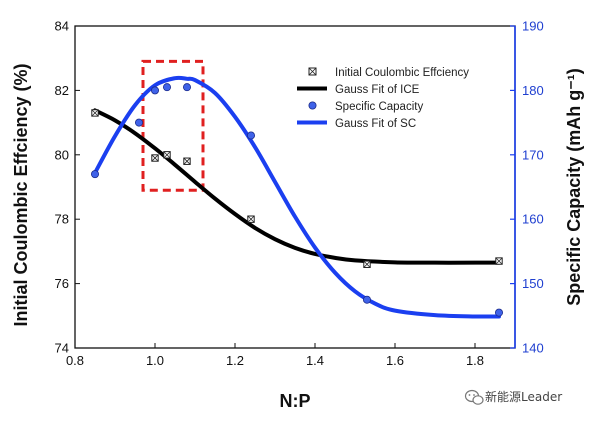 This screenshot has height=428, width=600. Describe the element at coordinates (395, 360) in the screenshot. I see `x-tick-label: 1.6` at that location.